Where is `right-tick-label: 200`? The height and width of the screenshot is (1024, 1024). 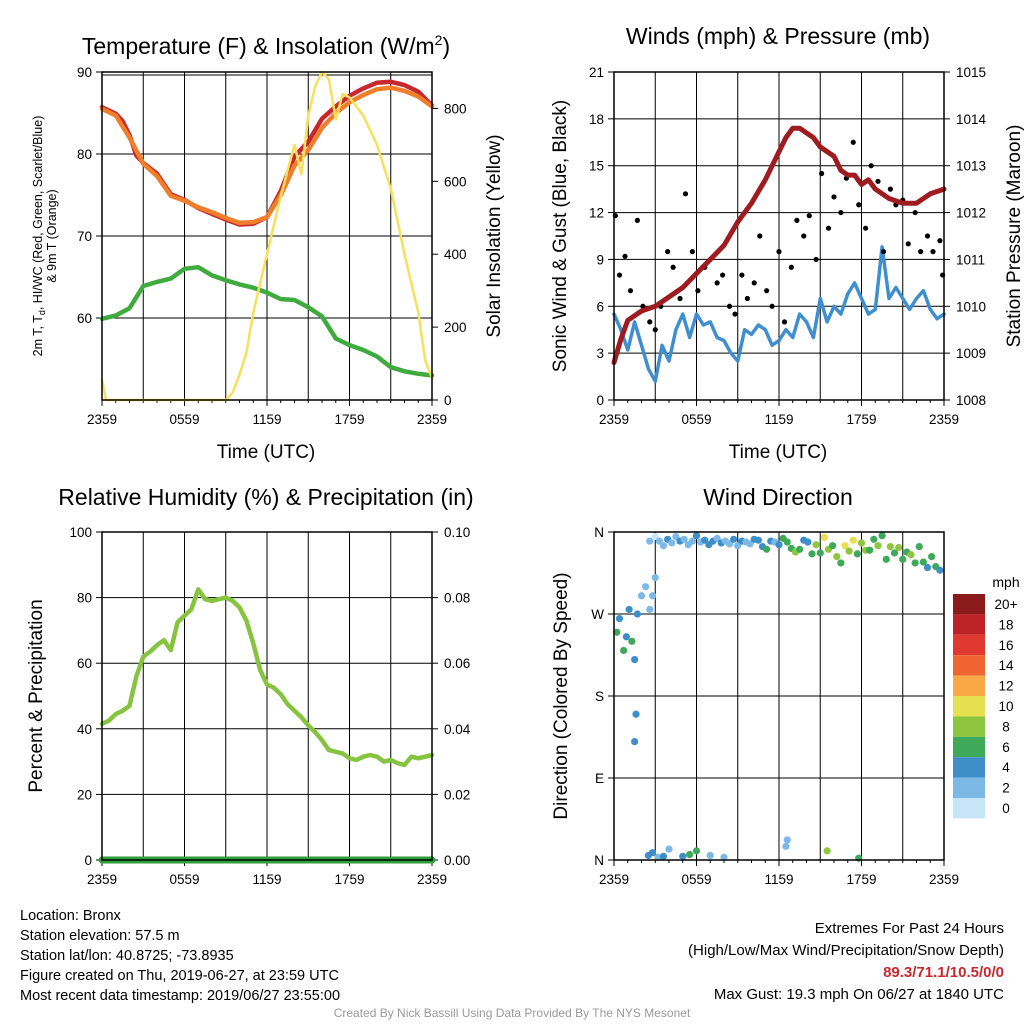
right-tick-label: 200 is located at coordinates (455, 327).